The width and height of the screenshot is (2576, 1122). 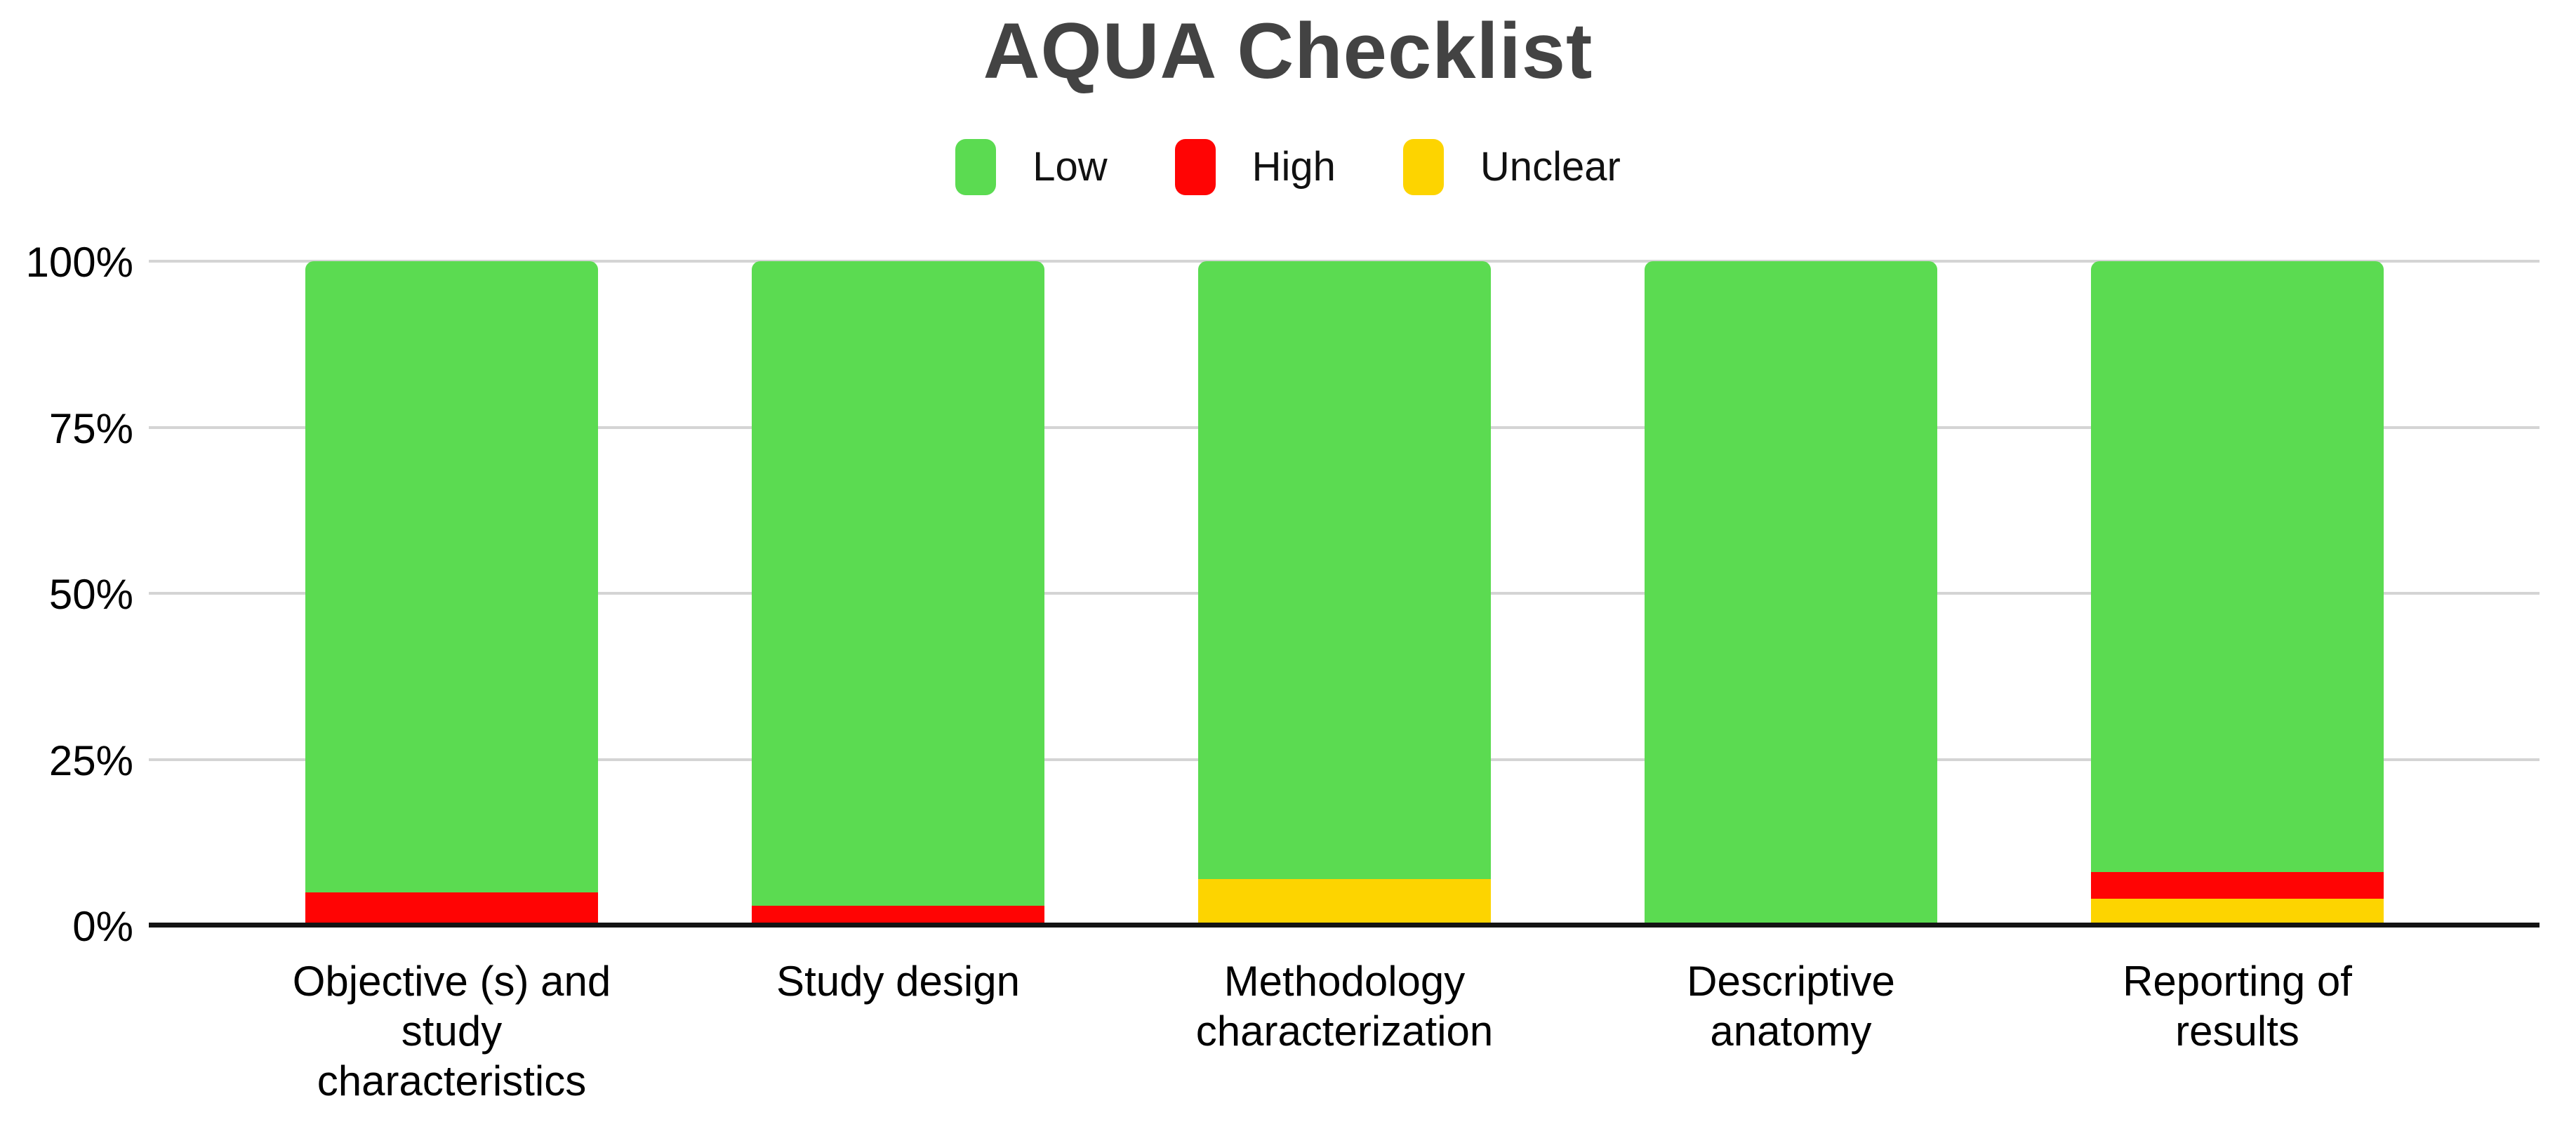 What do you see at coordinates (103, 927) in the screenshot?
I see `y-tick-label: 0%` at bounding box center [103, 927].